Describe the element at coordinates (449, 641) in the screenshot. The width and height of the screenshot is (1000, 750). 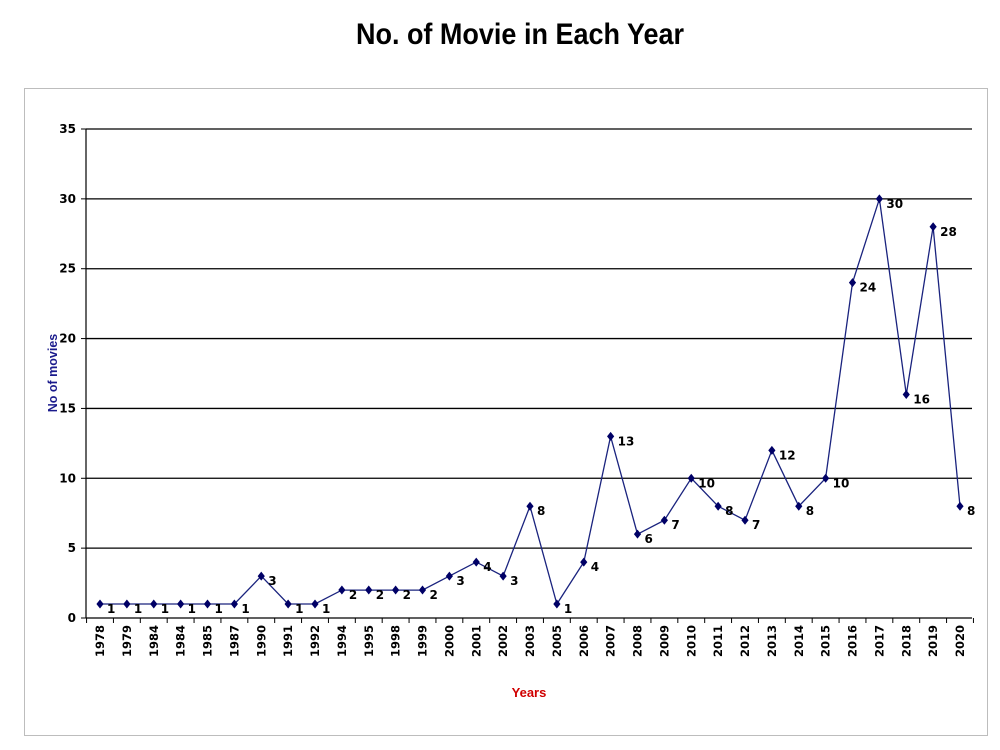
I see `x-tick-label: 2000` at that location.